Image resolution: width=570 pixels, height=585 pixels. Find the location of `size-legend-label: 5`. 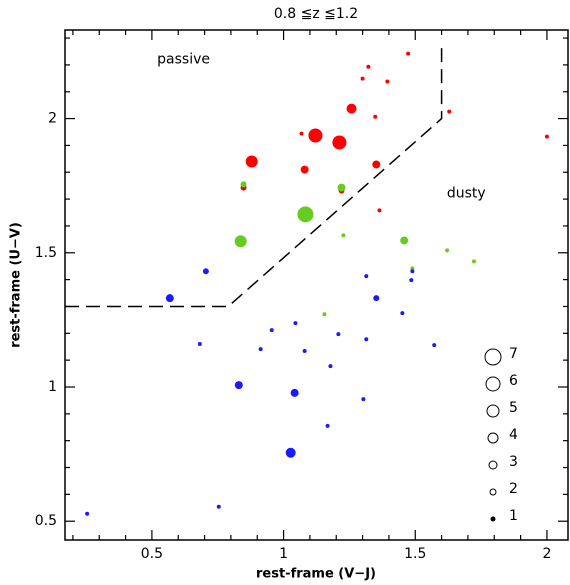

size-legend-label: 5 is located at coordinates (513, 408).